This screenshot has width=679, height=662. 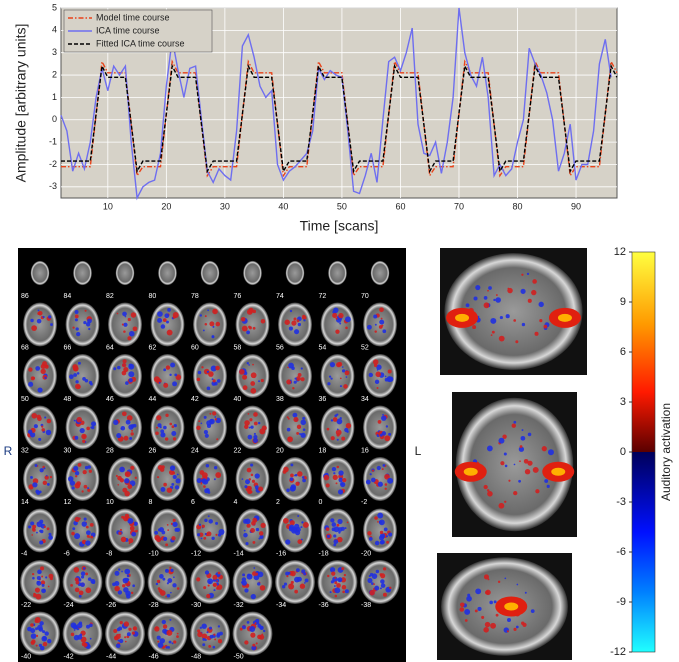 What do you see at coordinates (281, 553) in the screenshot?
I see `slice-label: -16` at bounding box center [281, 553].